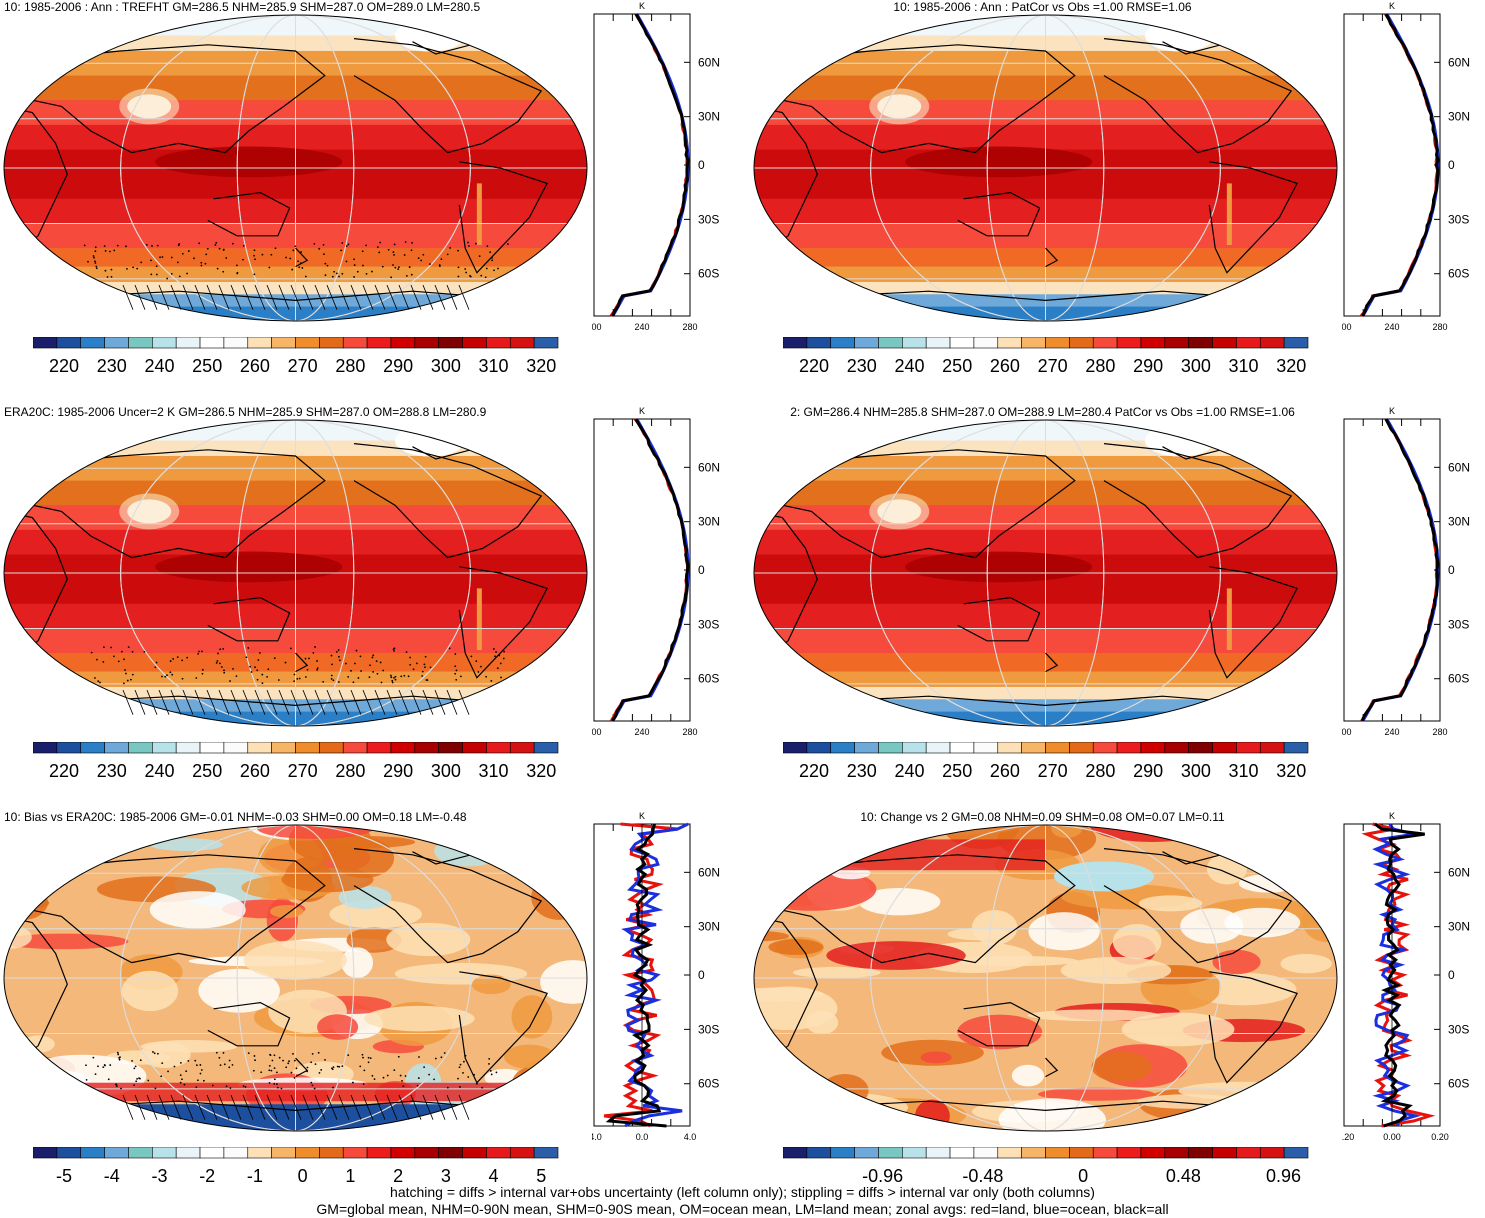  What do you see at coordinates (689, 327) in the screenshot?
I see `zonal-x-tick-label: 280` at bounding box center [689, 327].